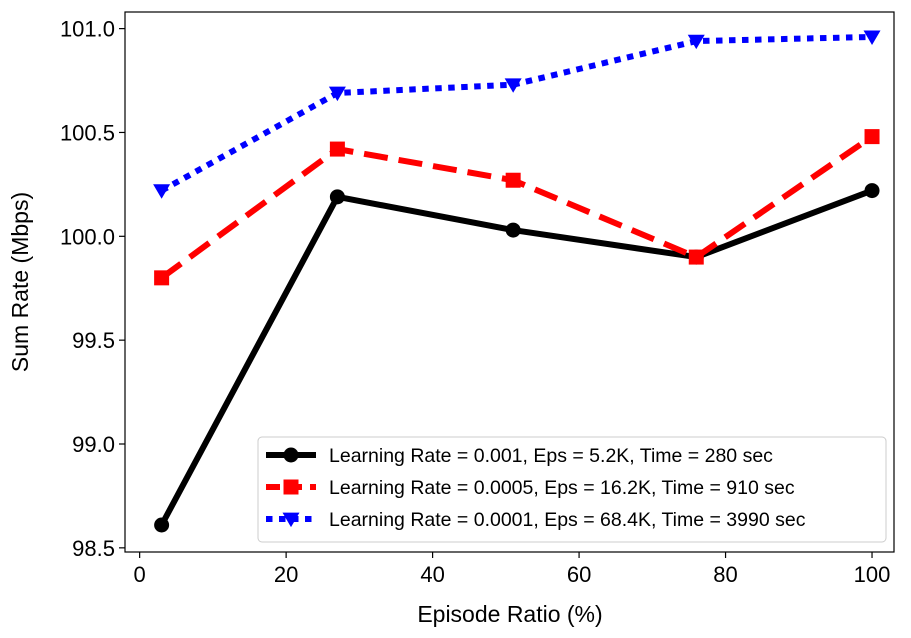  What do you see at coordinates (725, 574) in the screenshot?
I see `x-tick-label: 80` at bounding box center [725, 574].